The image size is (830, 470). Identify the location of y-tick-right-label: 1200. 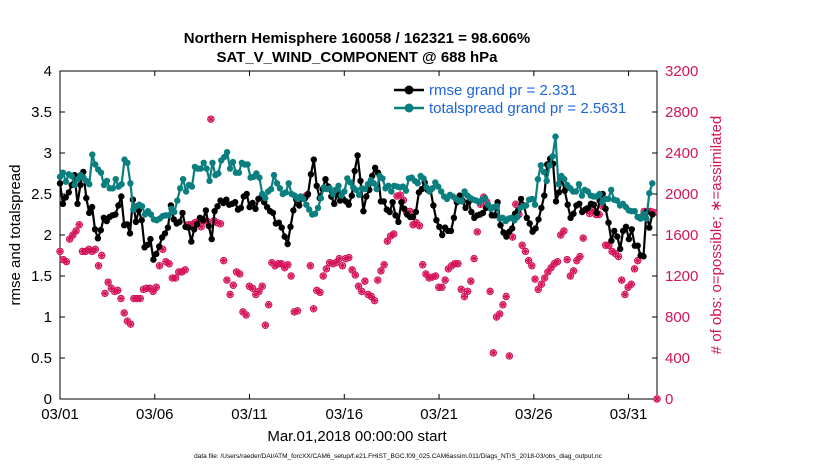
(681, 276).